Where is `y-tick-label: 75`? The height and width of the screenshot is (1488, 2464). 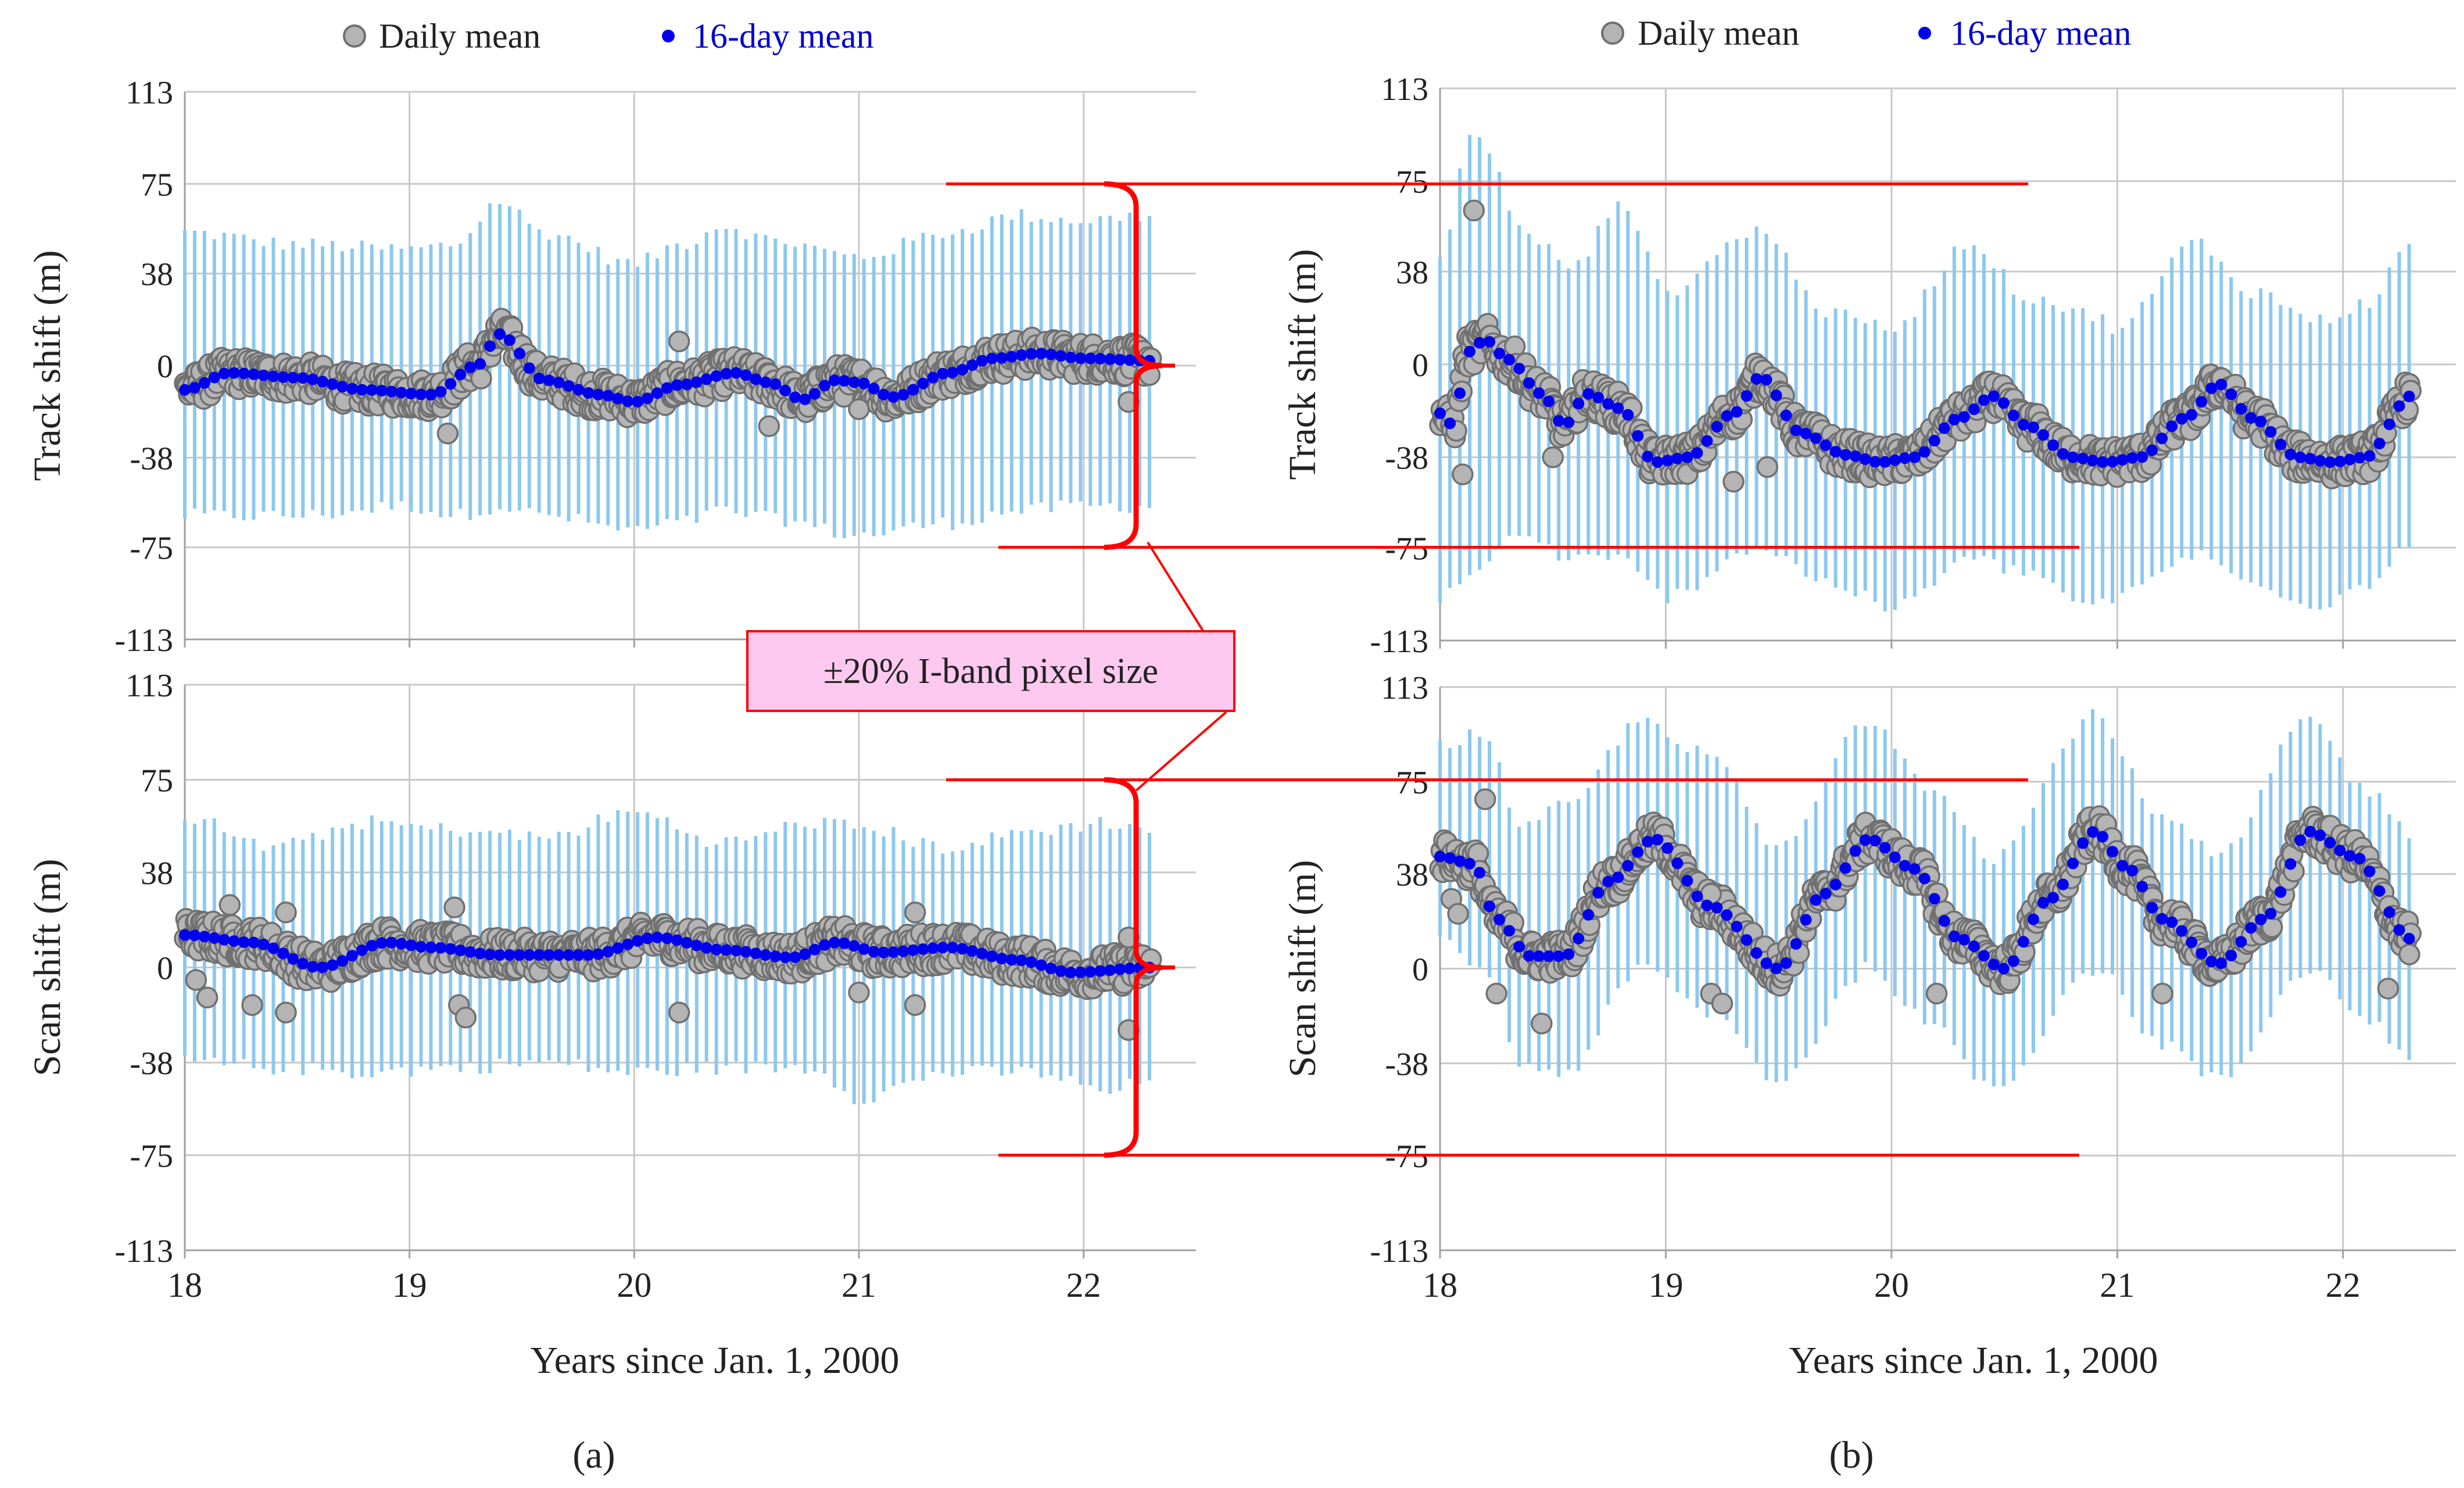
y-tick-label: 75 is located at coordinates (157, 781).